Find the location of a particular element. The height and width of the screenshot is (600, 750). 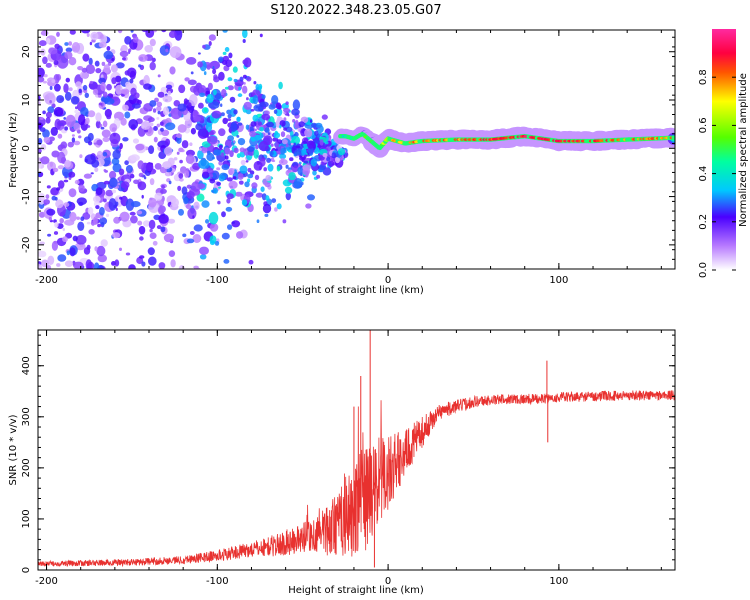

colorbar-ticks: 0.0 0.2 0.4 0.6 0.8 is located at coordinates (717, 173).